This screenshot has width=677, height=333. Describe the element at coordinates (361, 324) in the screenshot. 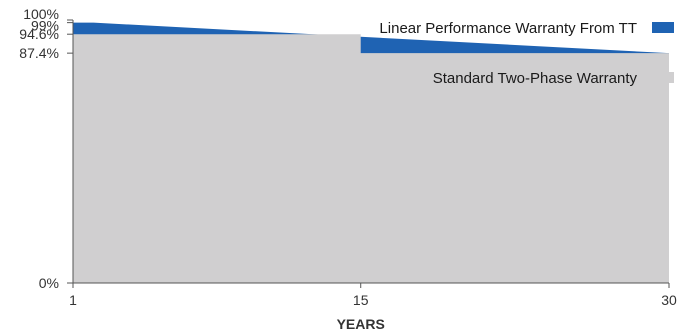

I see `x-axis-title: YEARS` at that location.